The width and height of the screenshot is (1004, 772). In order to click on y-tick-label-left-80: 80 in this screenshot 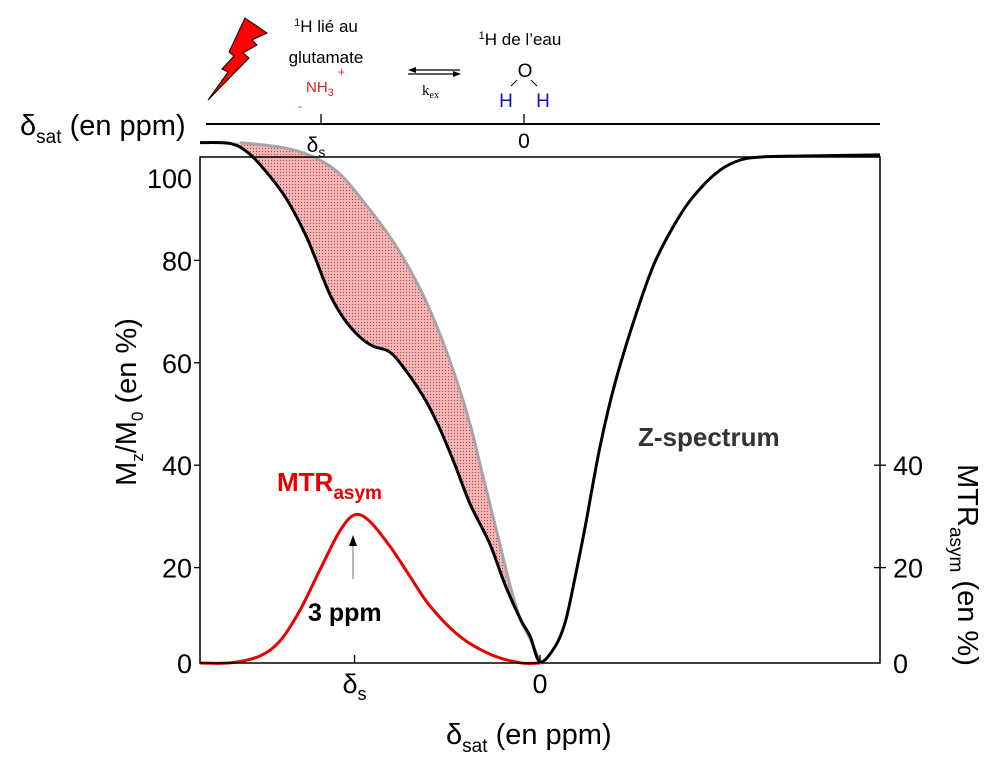, I will do `click(177, 261)`.